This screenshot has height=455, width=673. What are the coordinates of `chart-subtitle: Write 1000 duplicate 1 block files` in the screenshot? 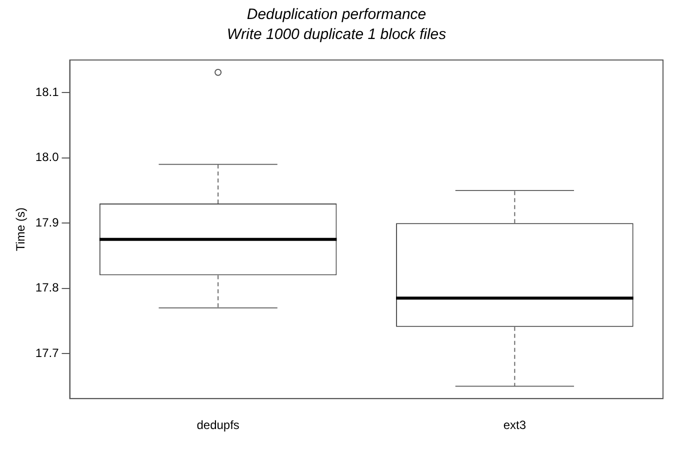 It's located at (336, 35).